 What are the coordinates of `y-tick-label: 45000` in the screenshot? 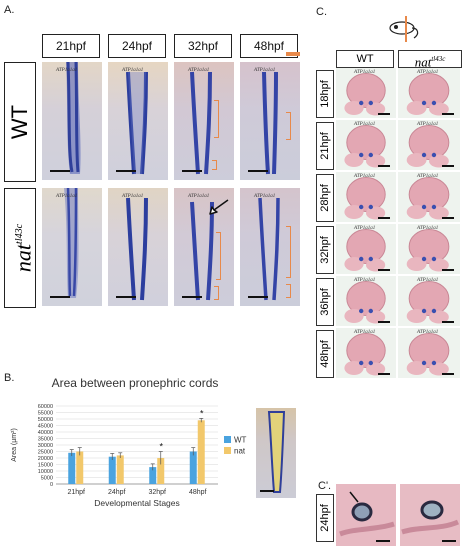 It's located at (45, 427).